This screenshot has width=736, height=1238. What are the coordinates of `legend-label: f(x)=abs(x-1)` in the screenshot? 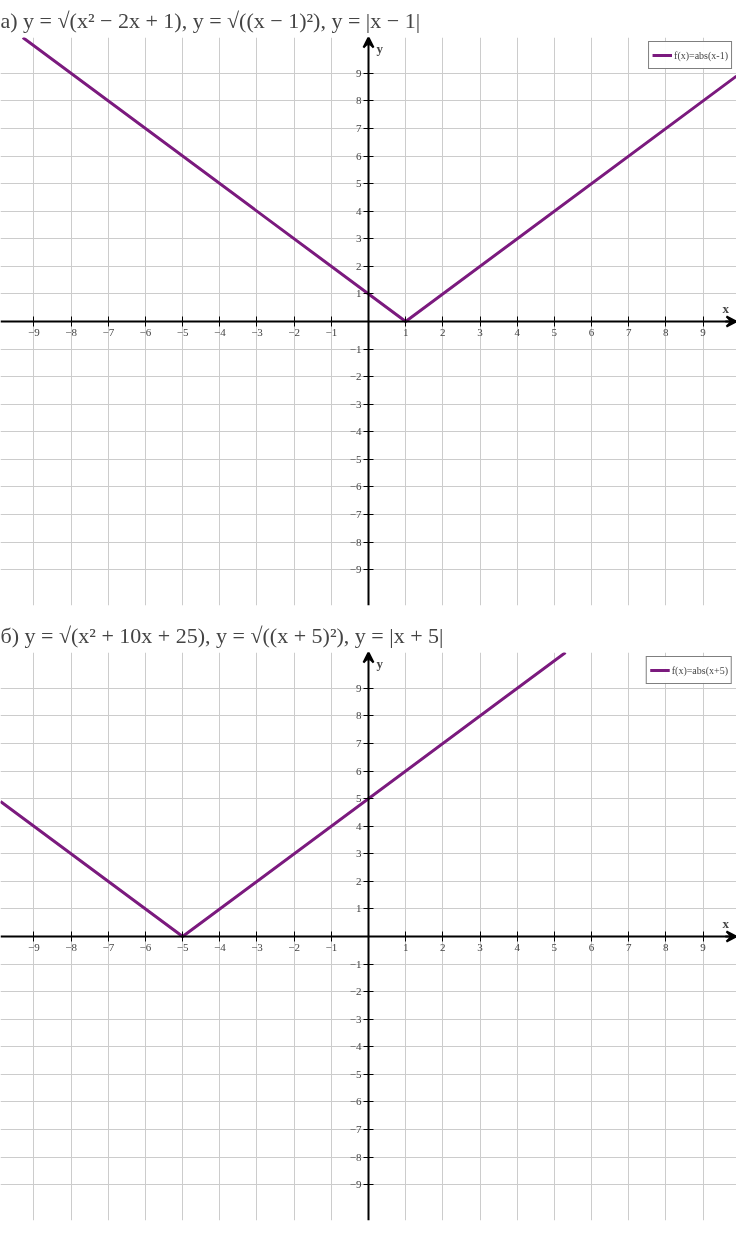 It's located at (701, 55).